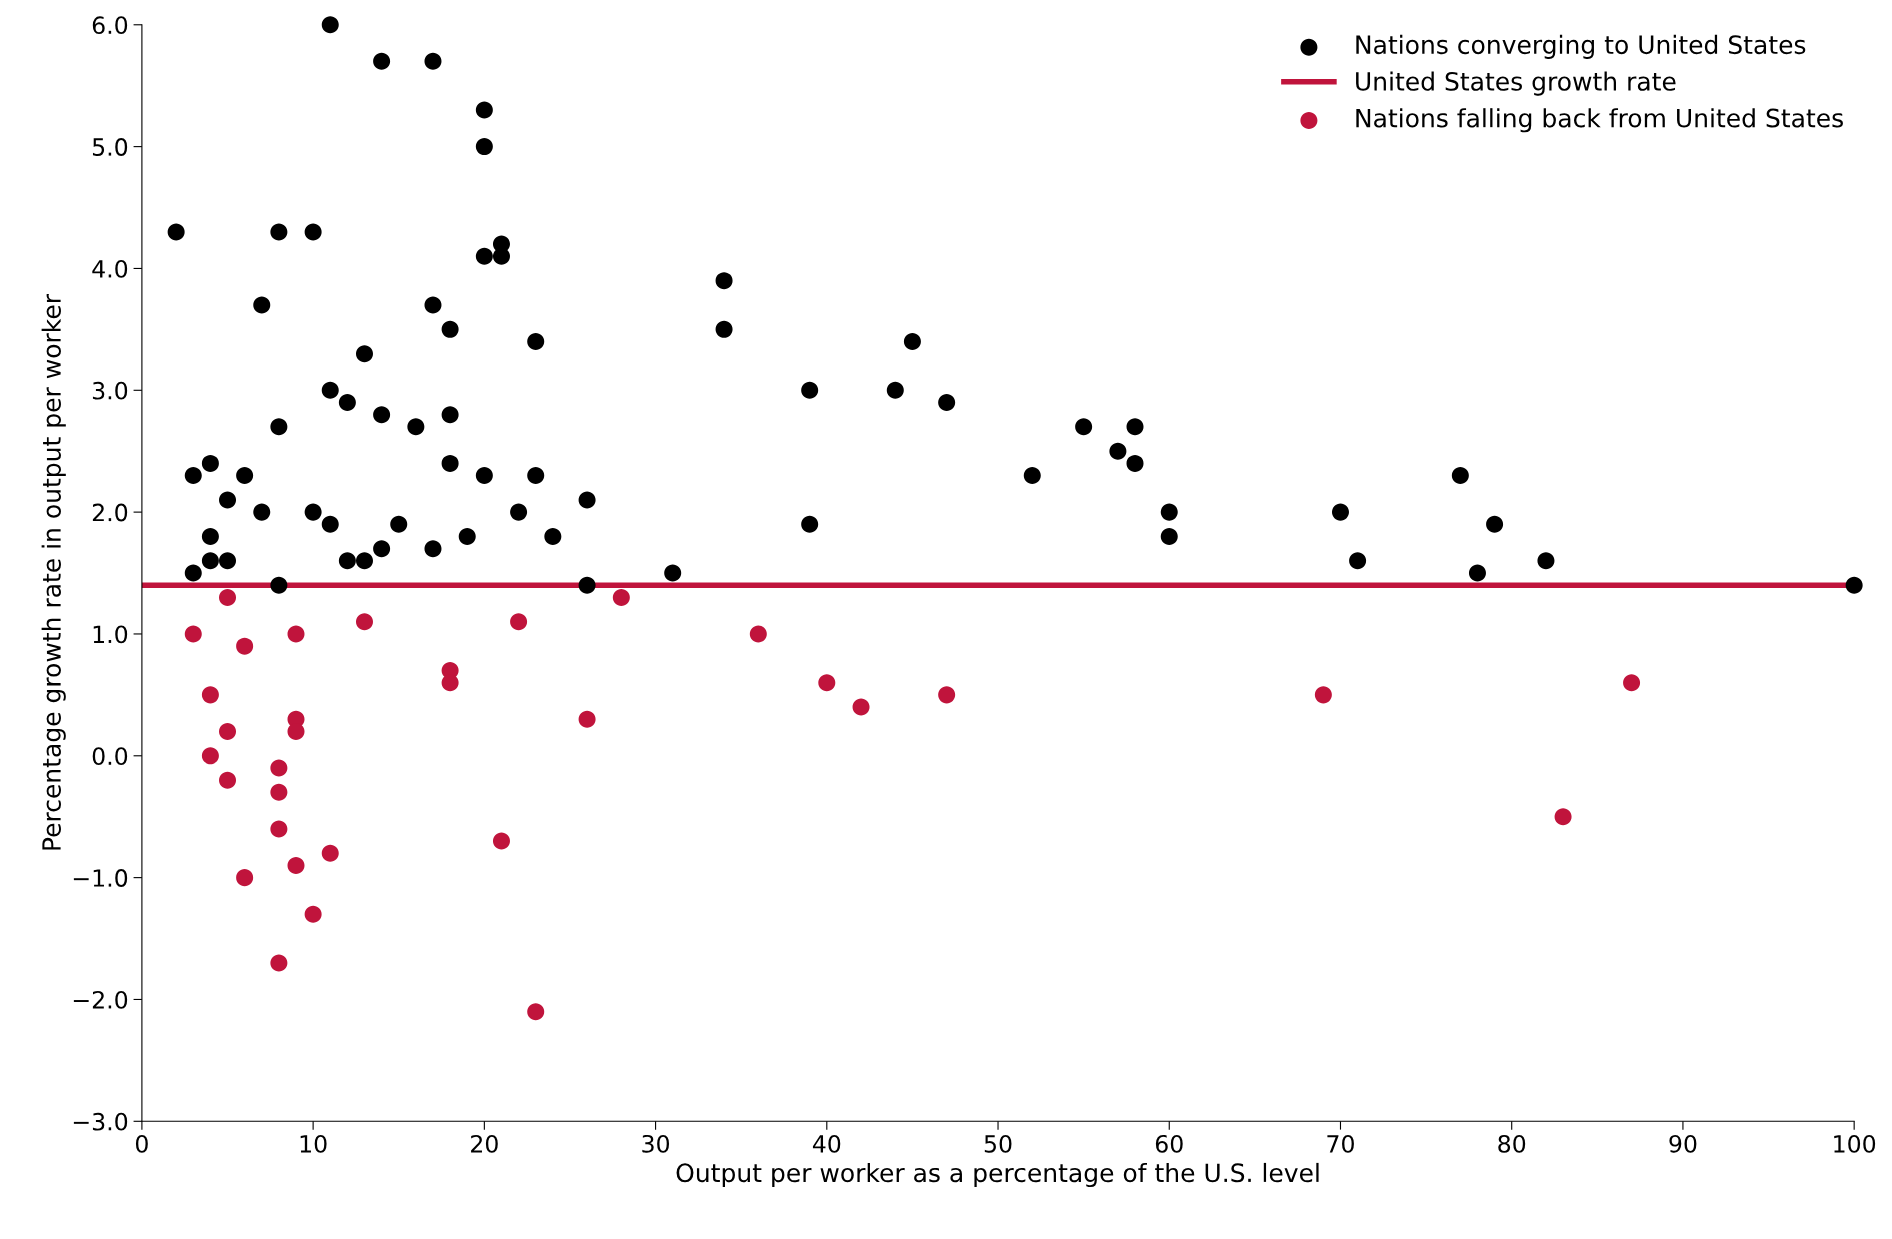 Image resolution: width=1892 pixels, height=1239 pixels. Describe the element at coordinates (100, 999) in the screenshot. I see `y-tick-label: −2.0` at that location.